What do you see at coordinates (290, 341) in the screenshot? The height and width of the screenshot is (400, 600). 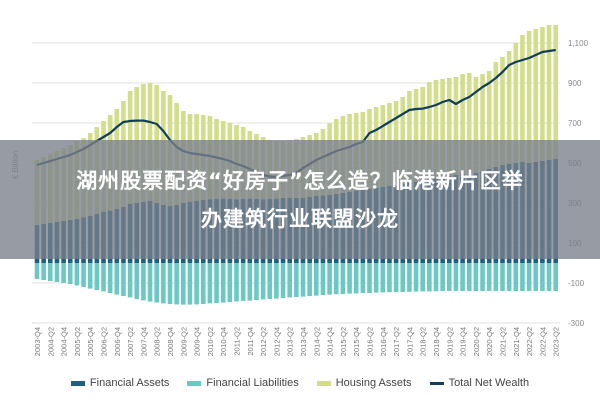 I see `x-tick-label: 2013-Q2` at bounding box center [290, 341].